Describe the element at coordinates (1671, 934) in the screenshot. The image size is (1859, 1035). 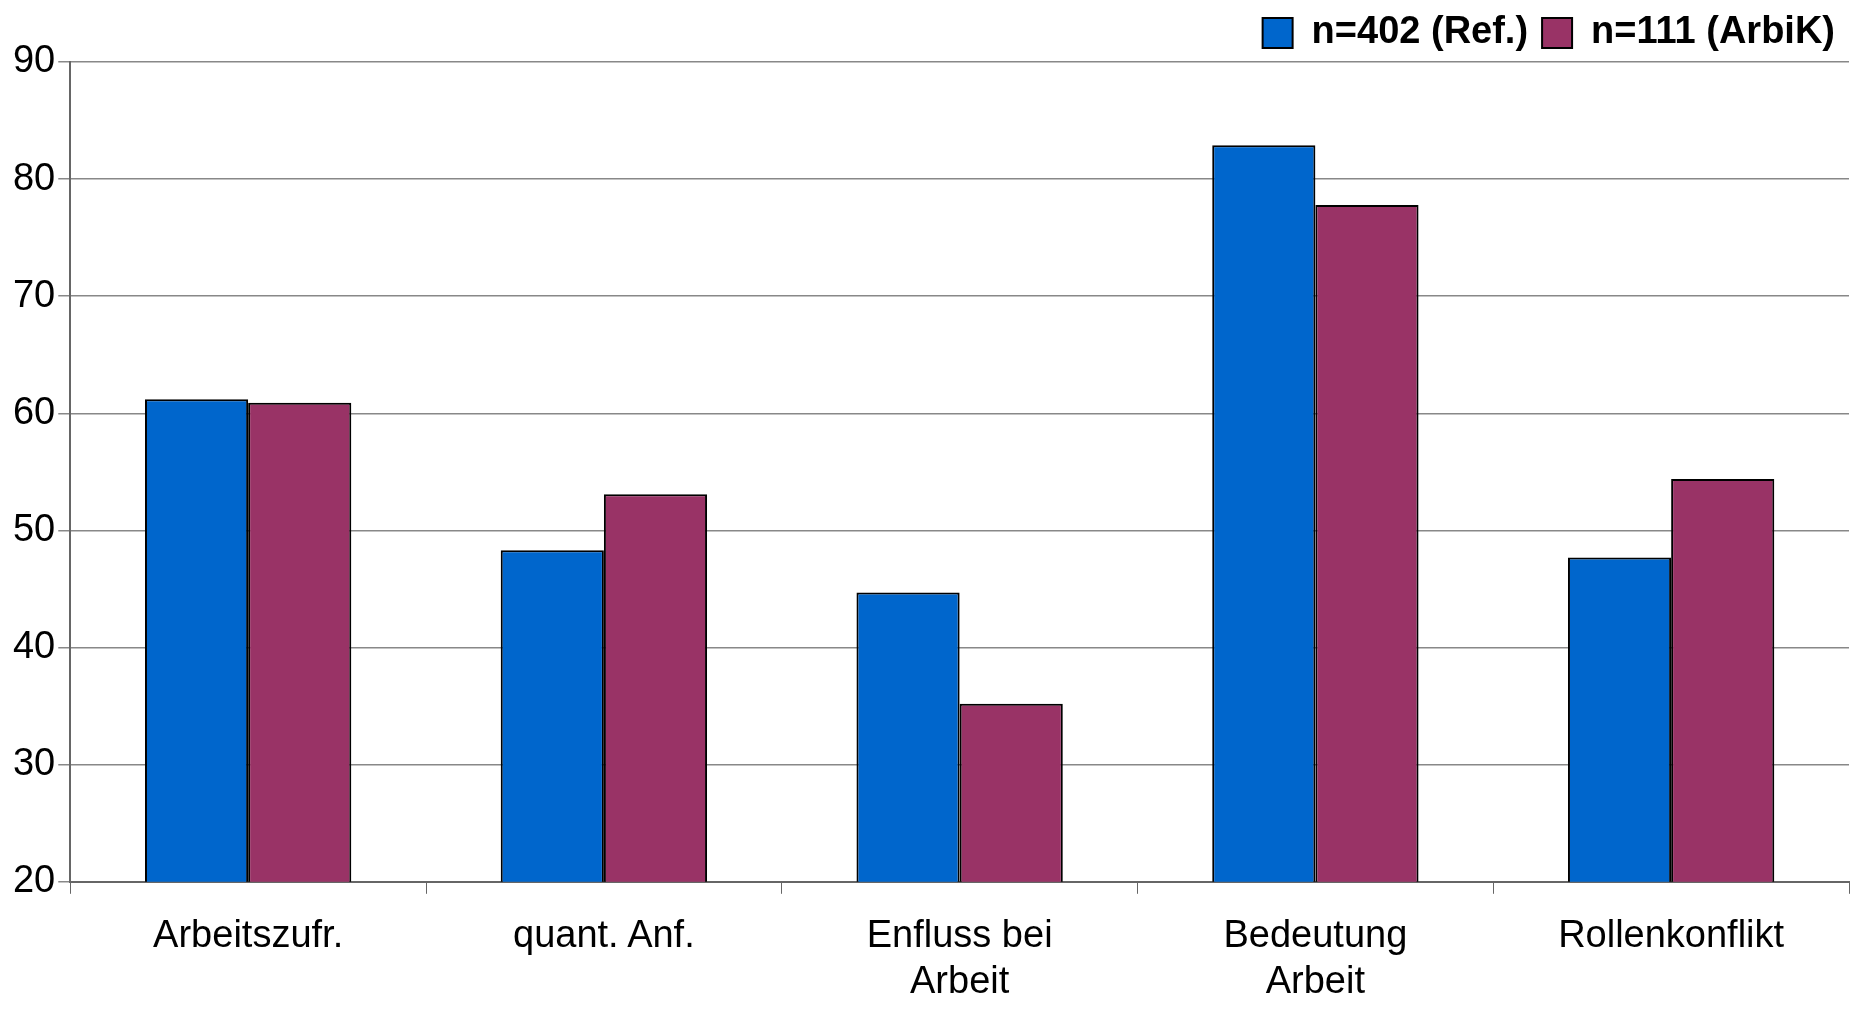
I see `x-tick-label: Rollenkonflikt` at that location.